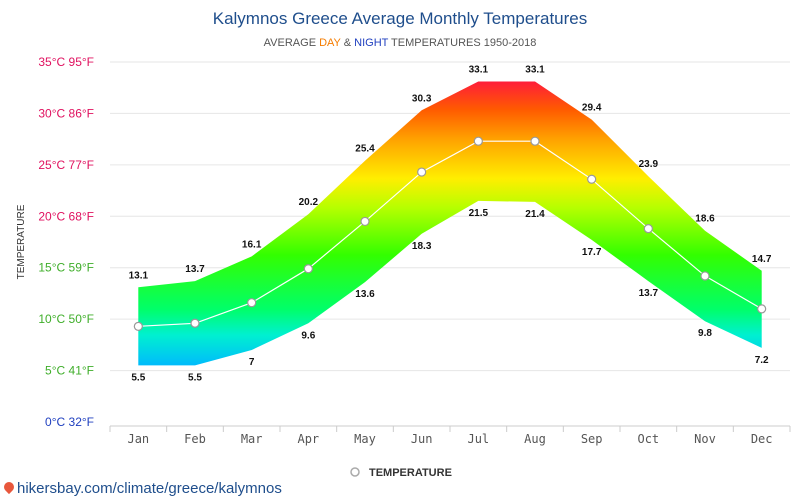 The image size is (800, 500). What do you see at coordinates (592, 439) in the screenshot?
I see `x-tick-label: Sep` at bounding box center [592, 439].